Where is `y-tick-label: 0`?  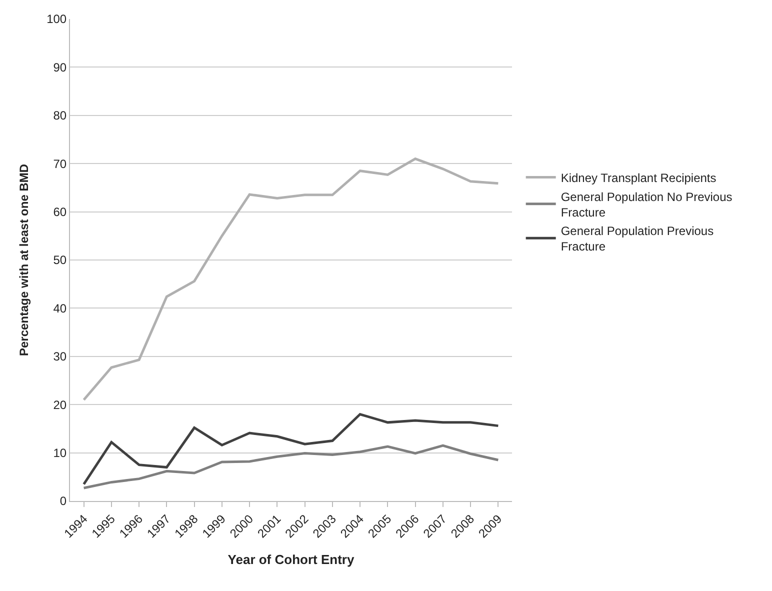 y-tick-label: 0 is located at coordinates (63, 501).